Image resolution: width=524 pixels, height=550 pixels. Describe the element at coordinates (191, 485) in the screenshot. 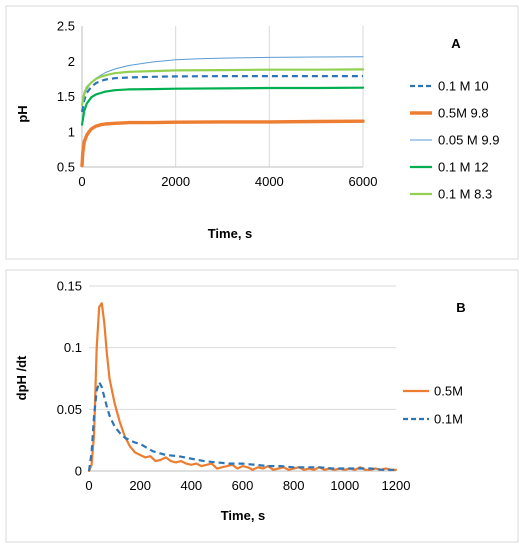

I see `panel-b-x-tick-label: 400` at that location.